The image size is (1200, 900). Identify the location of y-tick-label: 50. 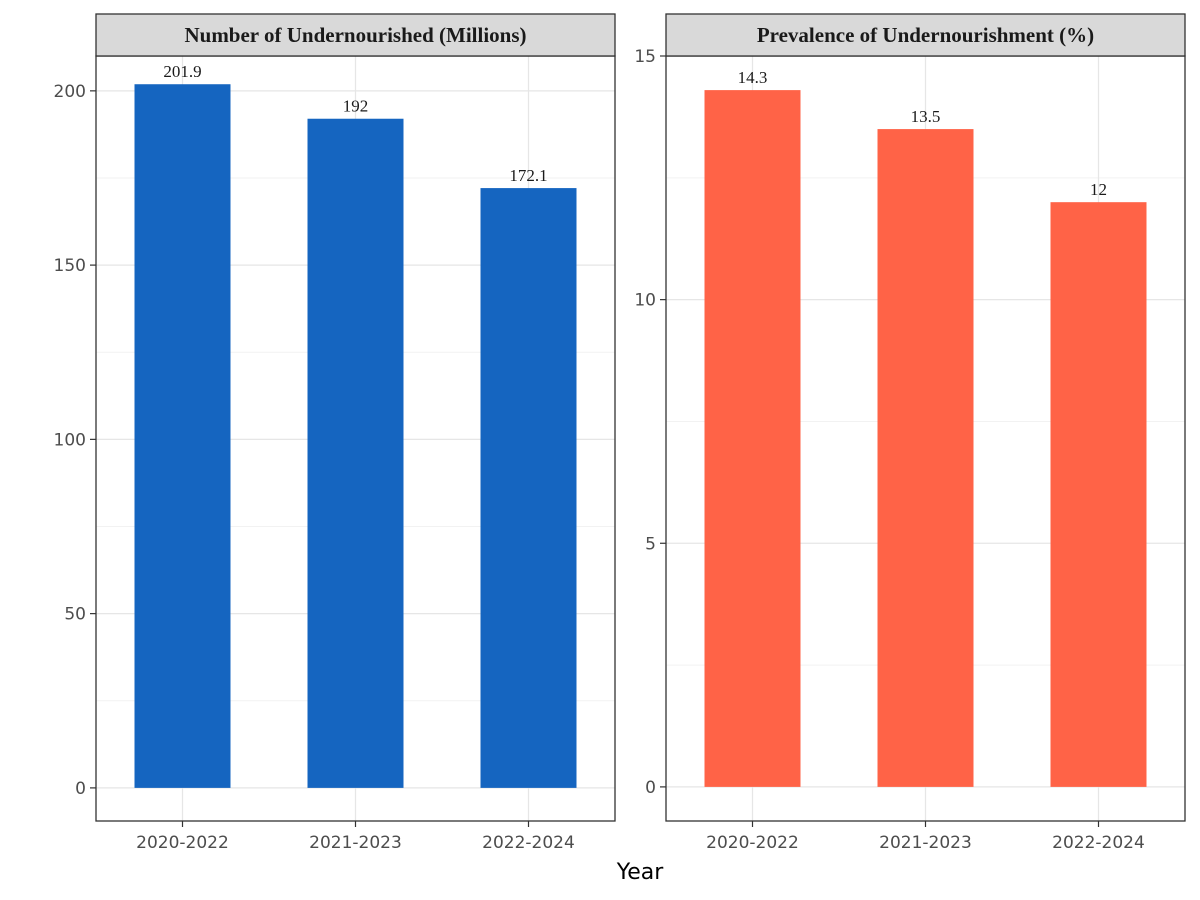
(75, 615).